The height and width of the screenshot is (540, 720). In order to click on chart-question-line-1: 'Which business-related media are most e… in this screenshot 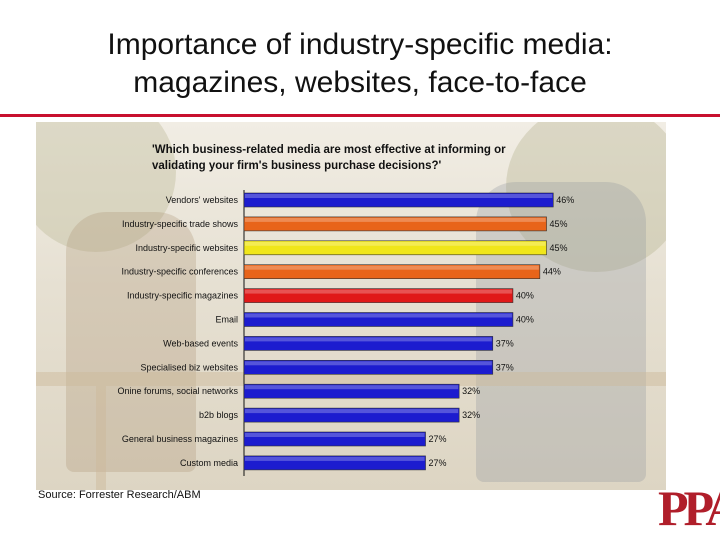, I will do `click(329, 150)`.